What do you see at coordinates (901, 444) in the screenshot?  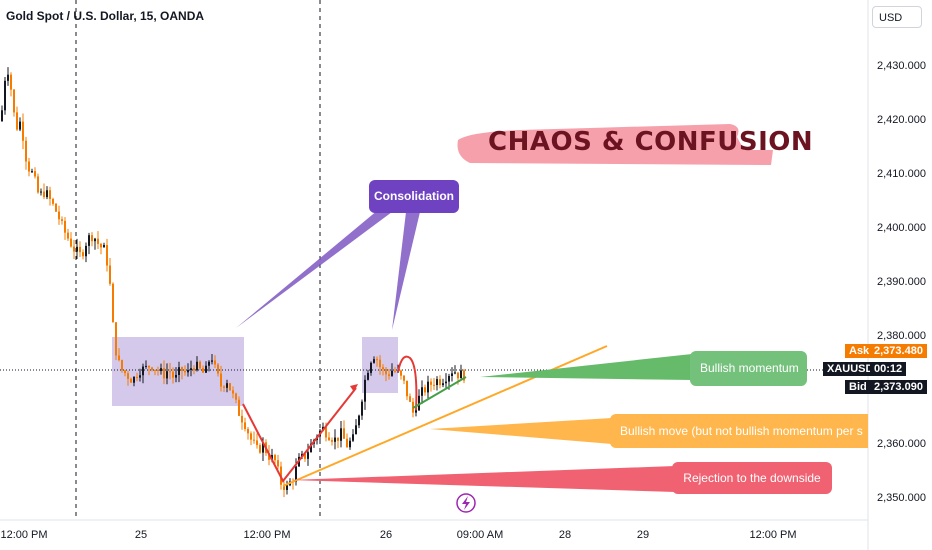 I see `price-tick: 2,360.000` at bounding box center [901, 444].